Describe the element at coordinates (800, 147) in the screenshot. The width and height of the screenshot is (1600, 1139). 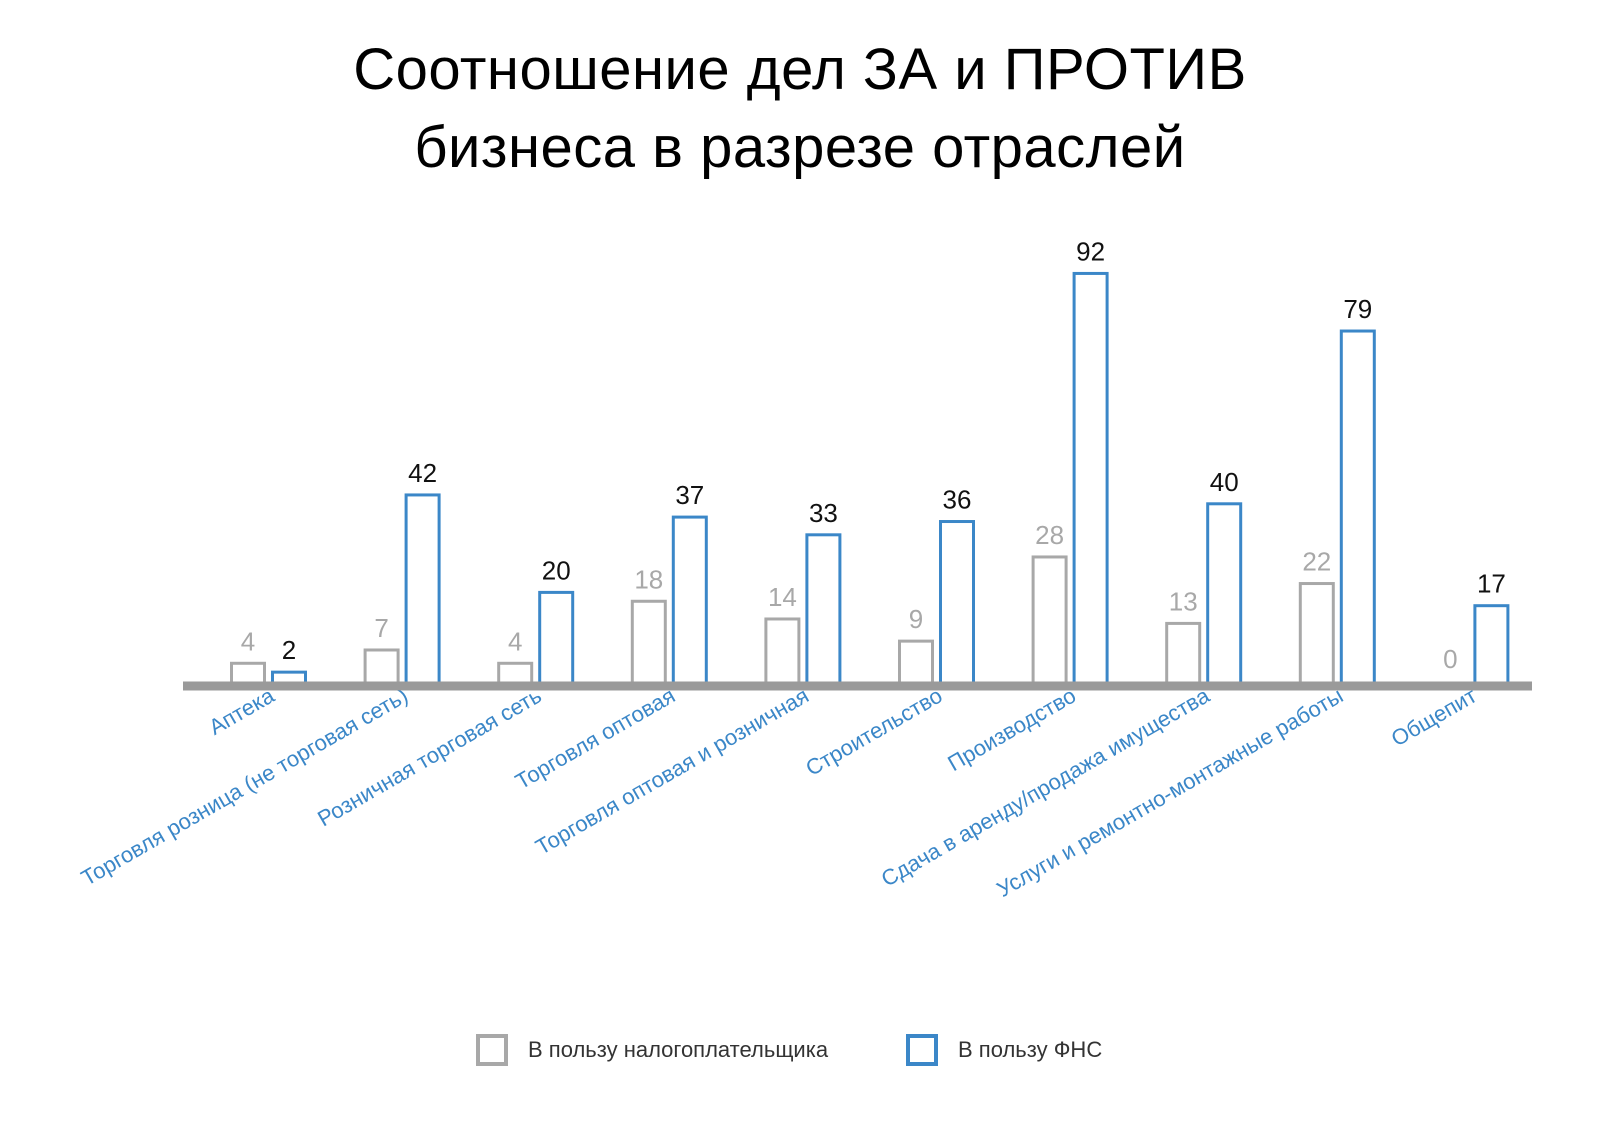
I see `chart-title-line-2: бизнеса в разрезе отраслей` at that location.